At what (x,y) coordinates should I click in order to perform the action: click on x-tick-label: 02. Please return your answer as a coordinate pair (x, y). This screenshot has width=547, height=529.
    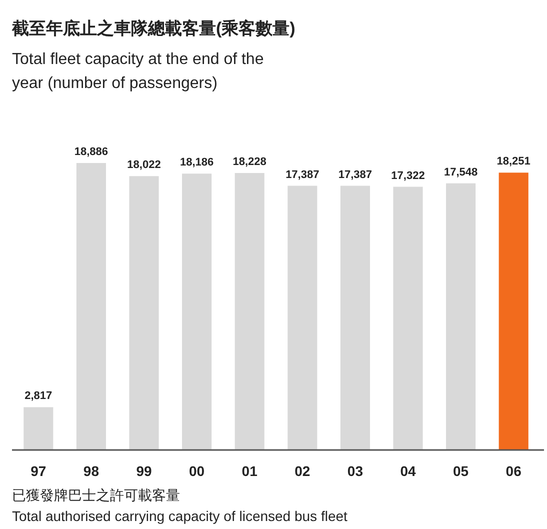
    Looking at the image, I should click on (302, 471).